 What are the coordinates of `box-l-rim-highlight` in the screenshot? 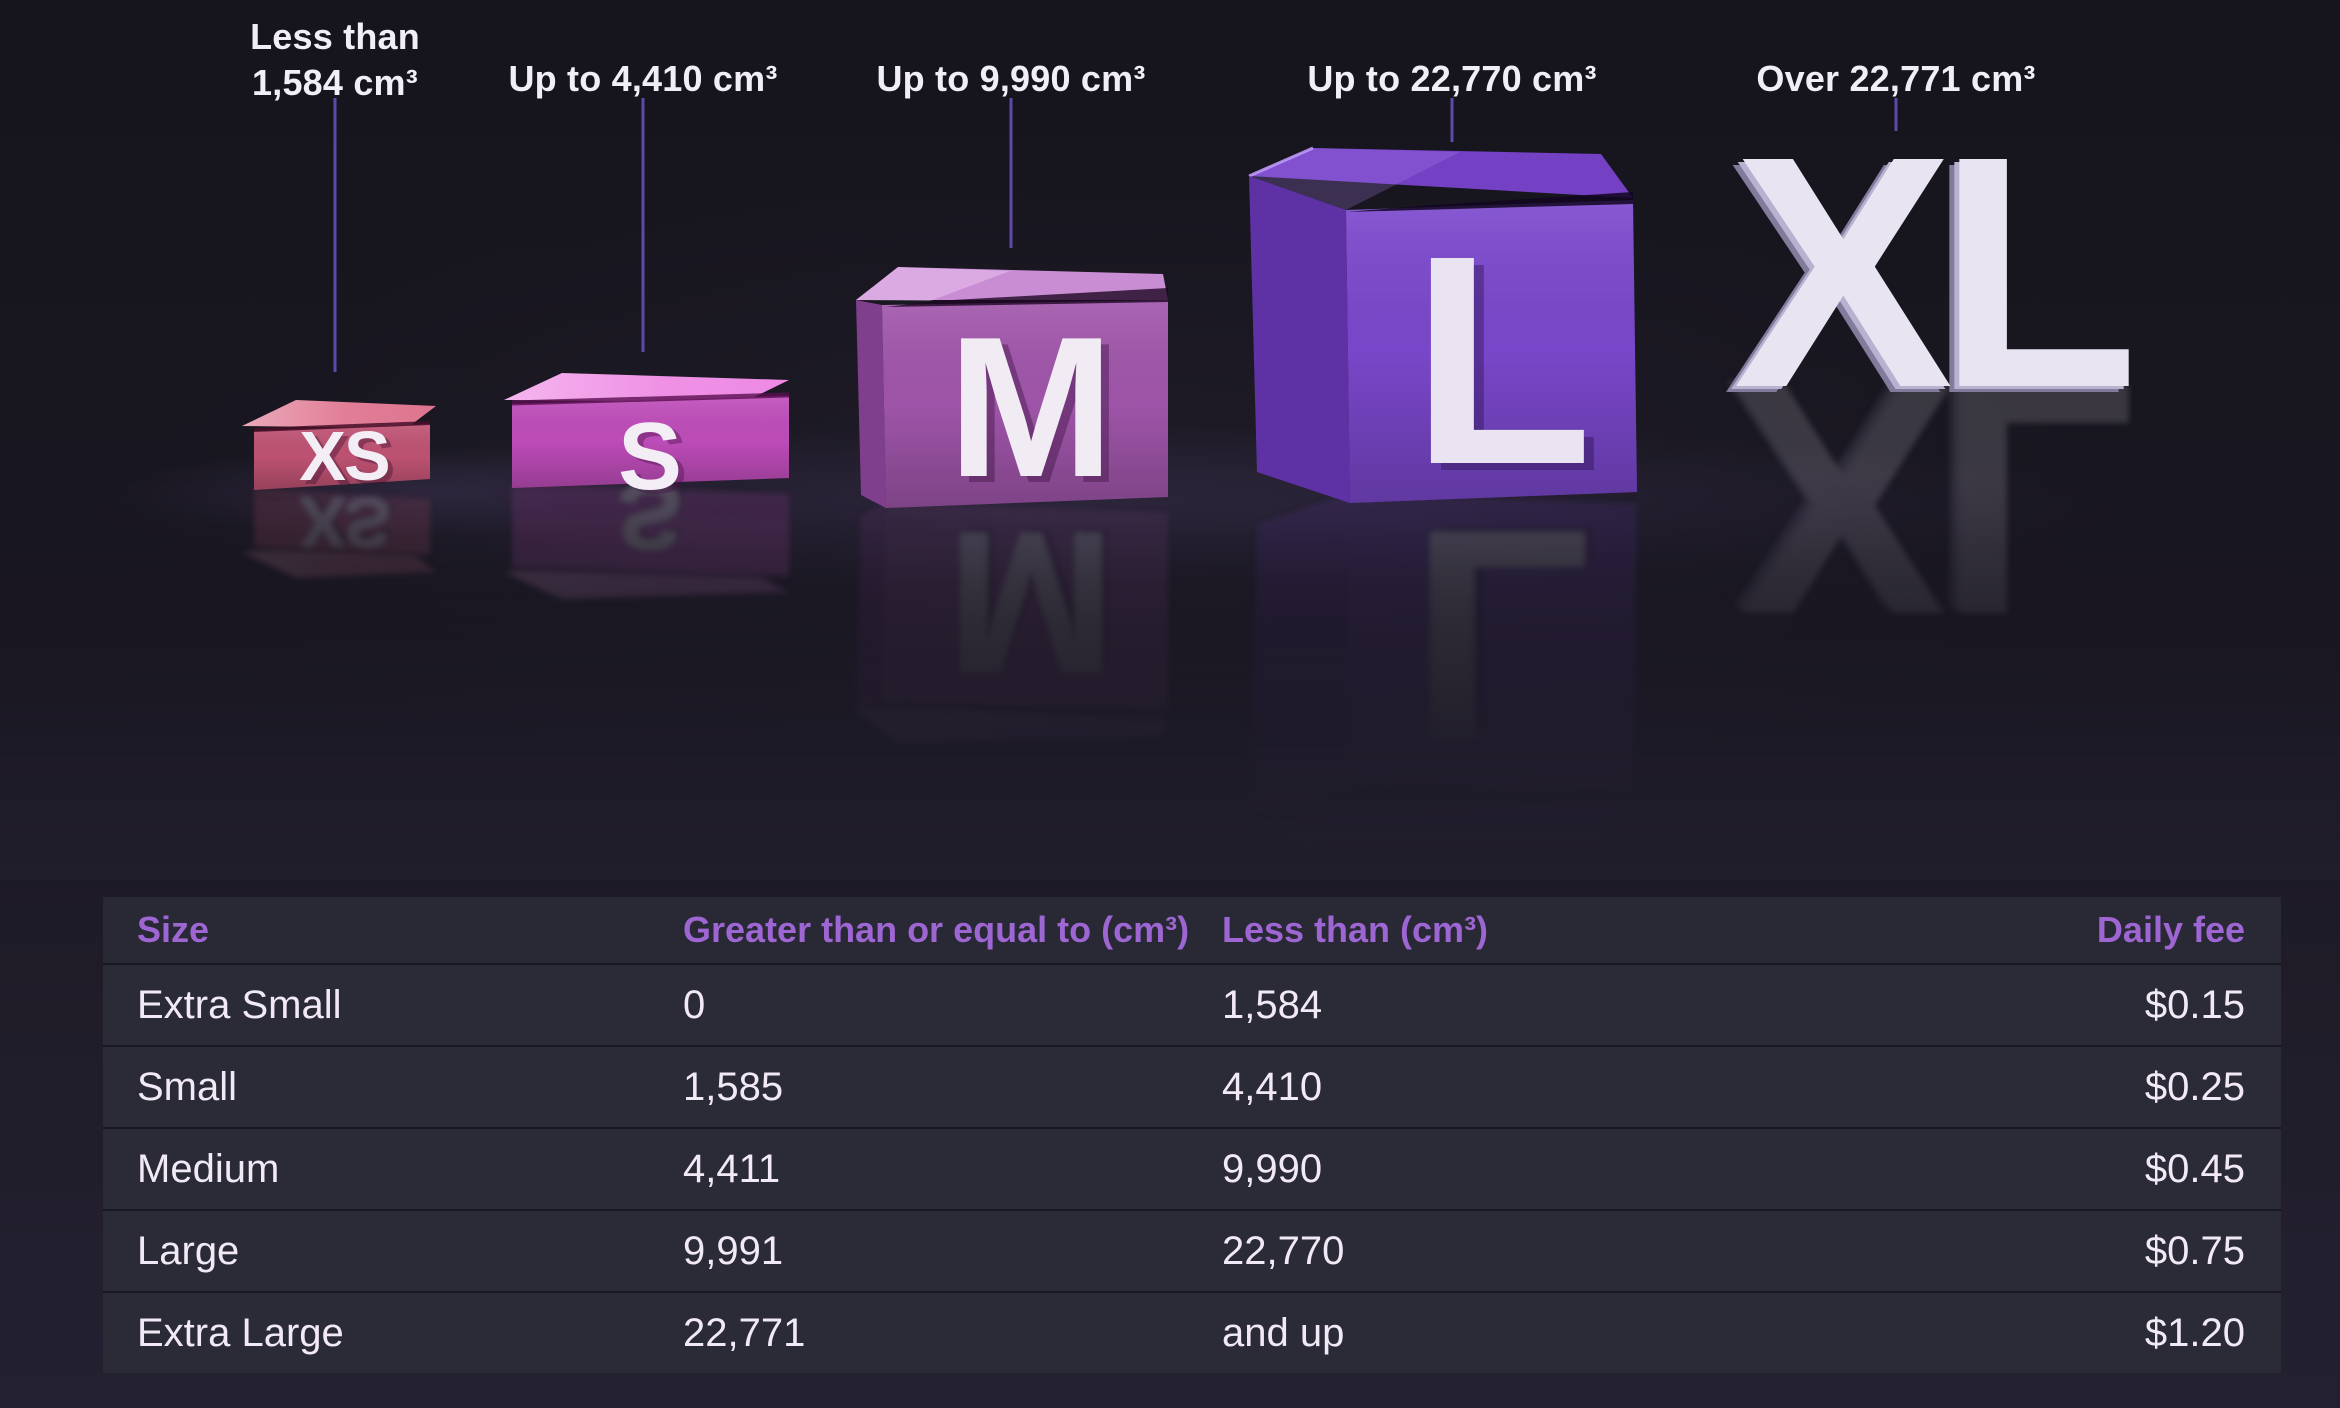 It's located at (1281, 162).